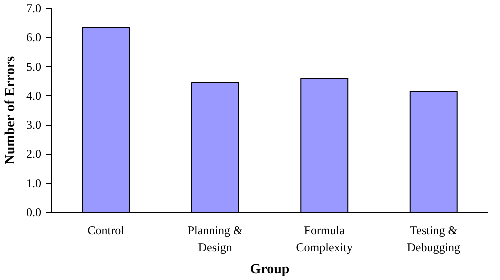 This screenshot has width=500, height=280. What do you see at coordinates (434, 239) in the screenshot?
I see `x-tick-label: Testing & Debugging` at bounding box center [434, 239].